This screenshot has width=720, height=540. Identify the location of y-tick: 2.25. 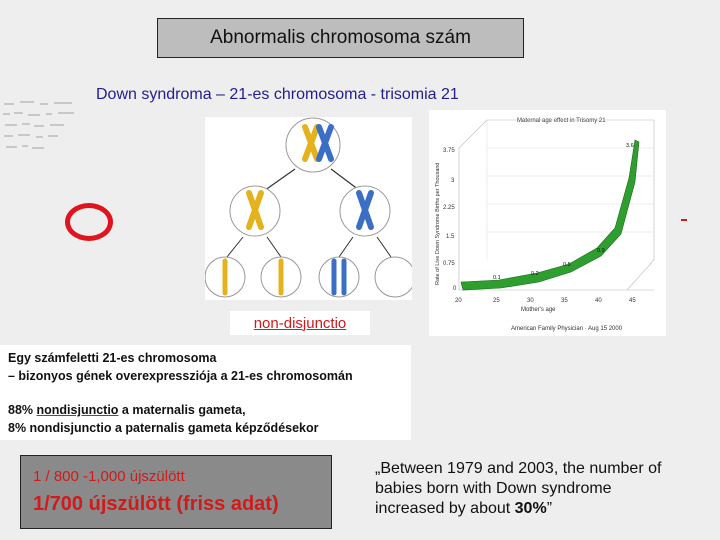
(449, 208).